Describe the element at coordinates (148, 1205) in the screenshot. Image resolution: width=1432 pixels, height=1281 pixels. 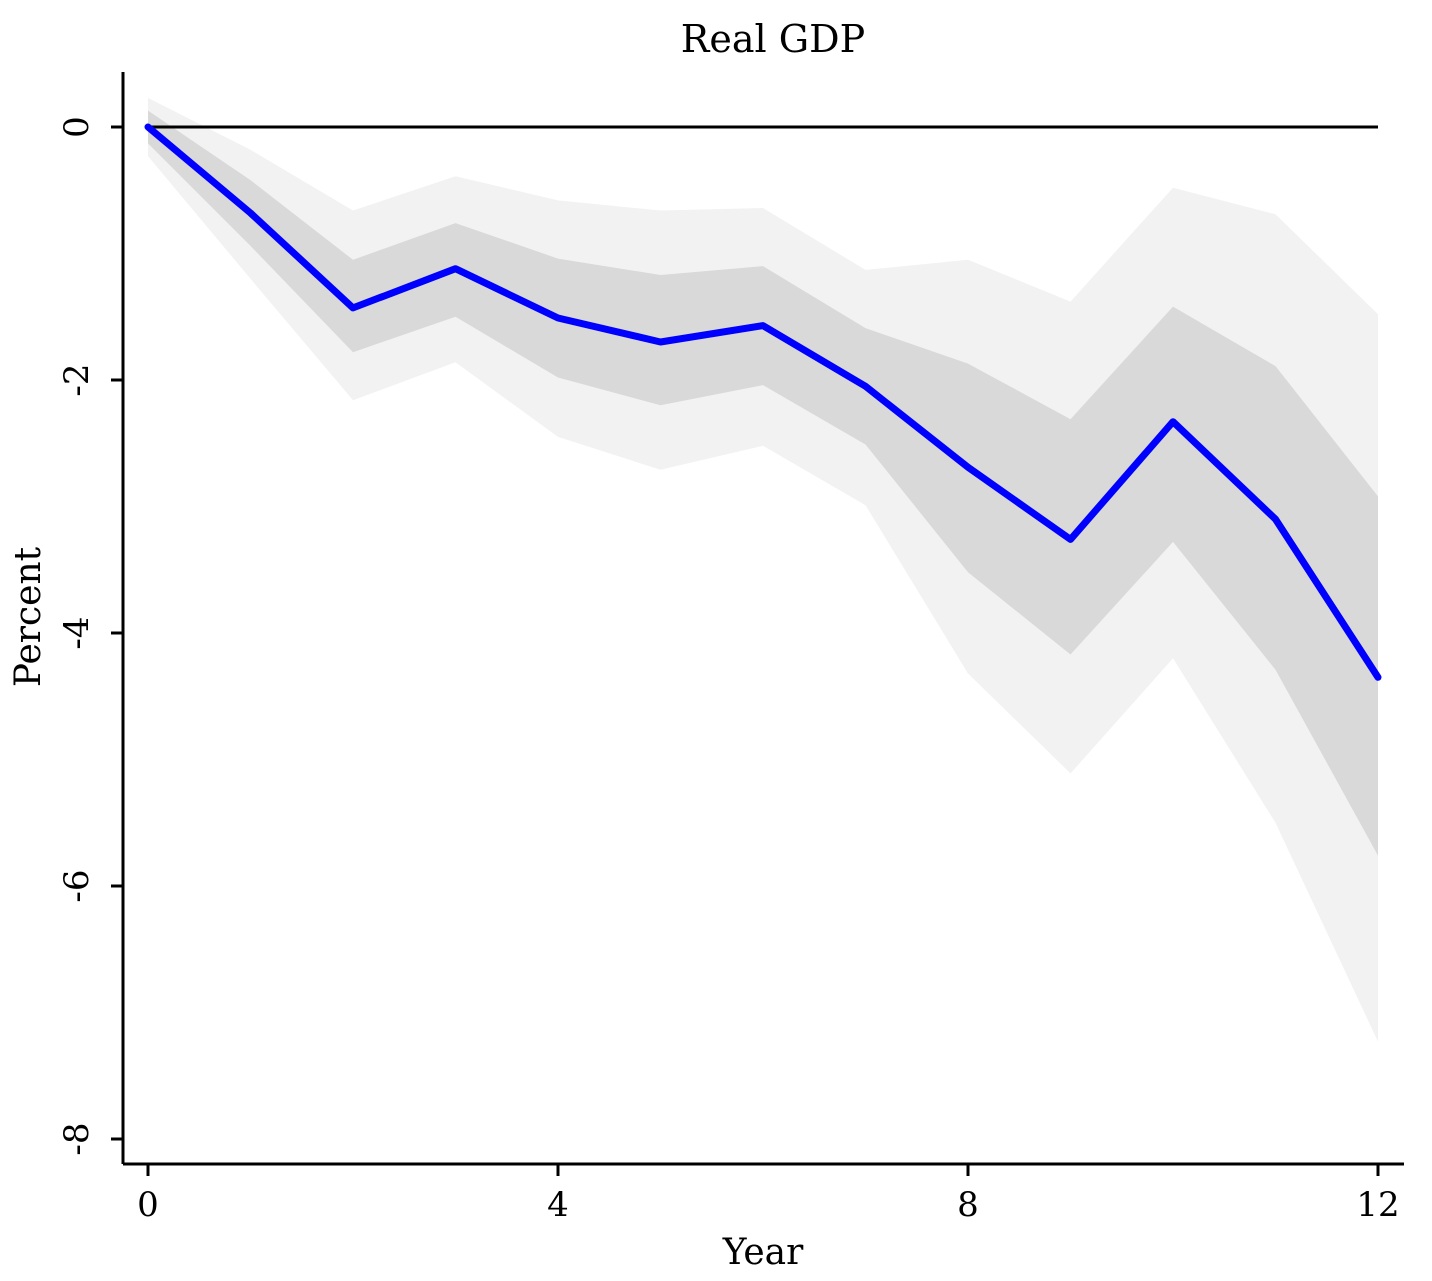
I see `x-tick-label: 0` at that location.